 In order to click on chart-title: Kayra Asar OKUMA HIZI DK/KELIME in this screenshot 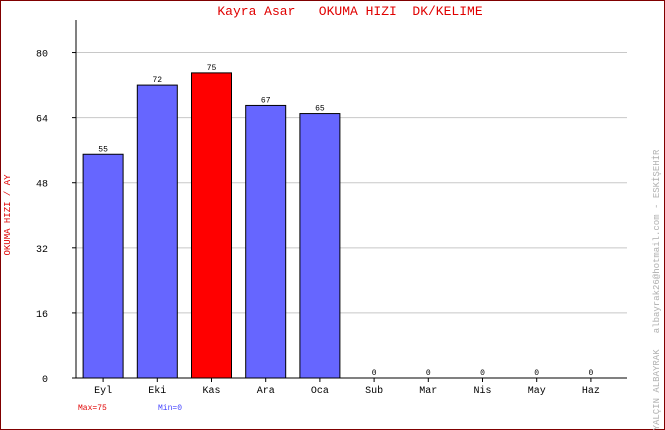, I will do `click(349, 11)`.